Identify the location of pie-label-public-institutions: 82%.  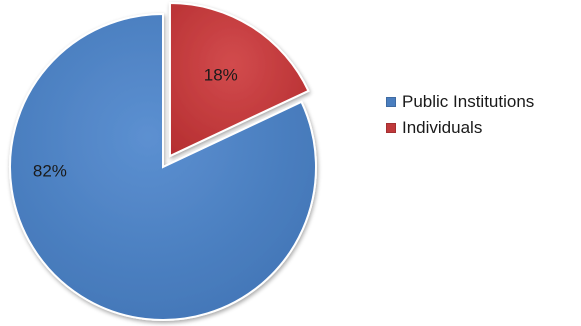
(50, 171).